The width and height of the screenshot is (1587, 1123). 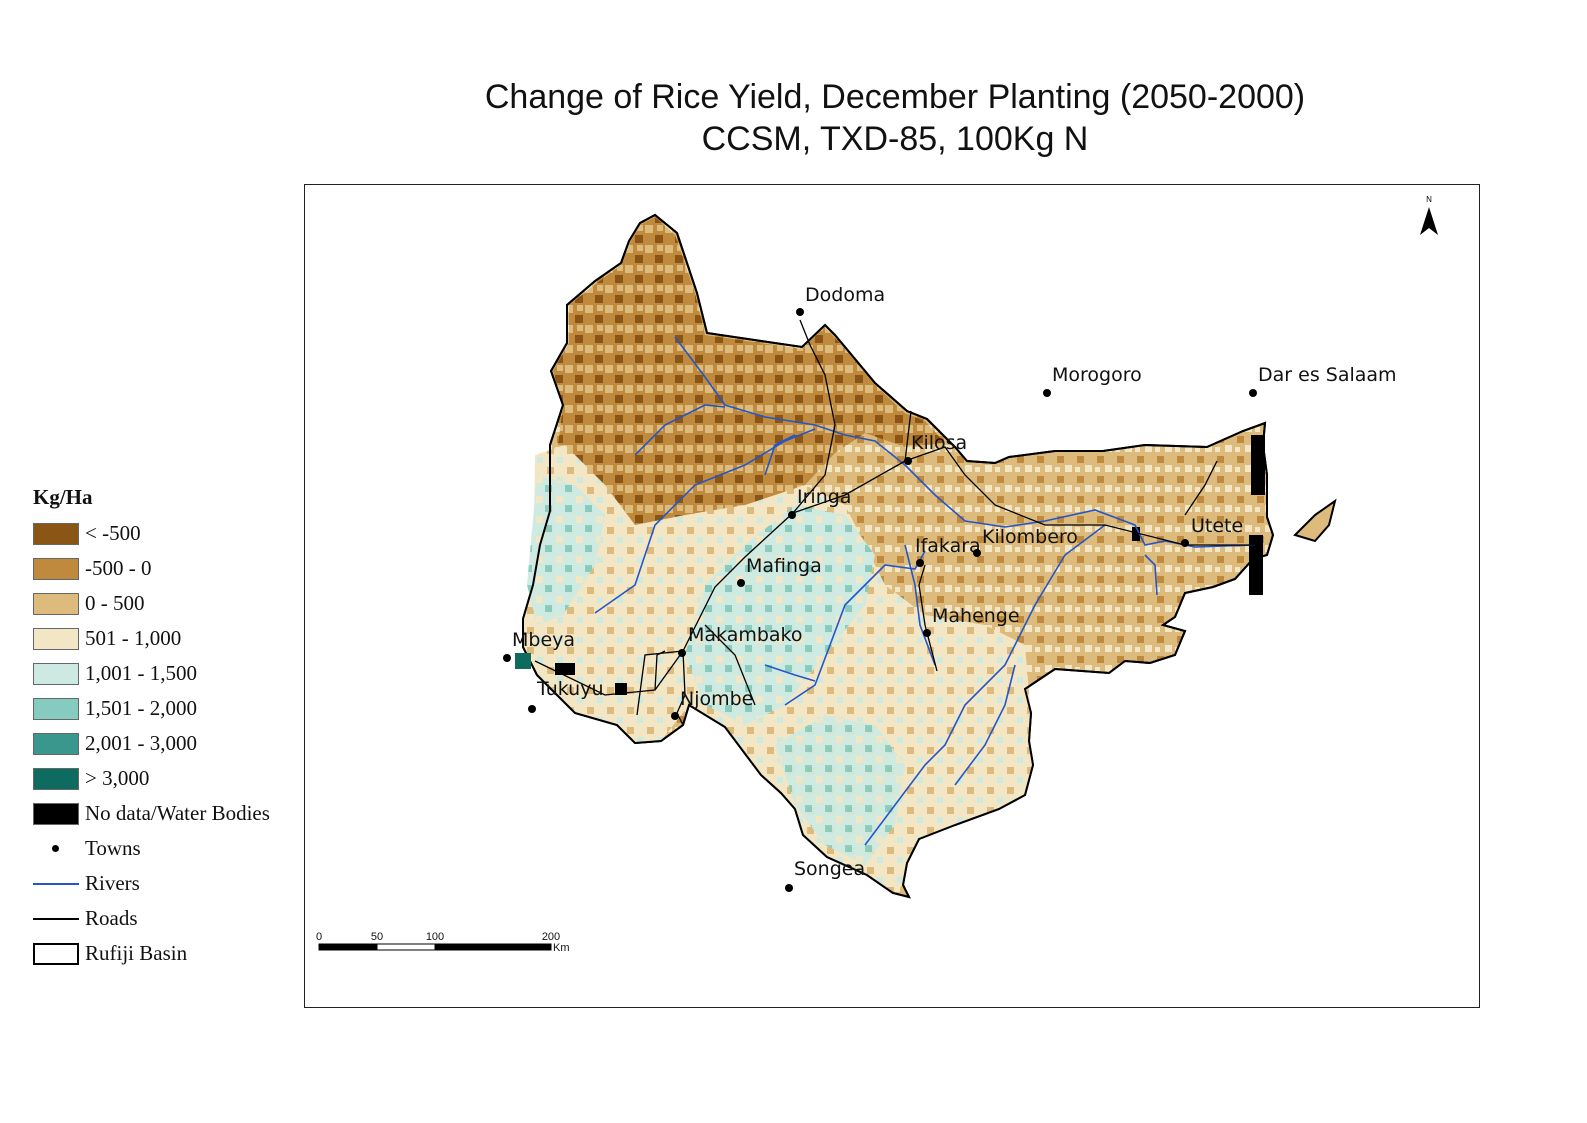 What do you see at coordinates (741, 583) in the screenshot?
I see `town-dot-mafinga` at bounding box center [741, 583].